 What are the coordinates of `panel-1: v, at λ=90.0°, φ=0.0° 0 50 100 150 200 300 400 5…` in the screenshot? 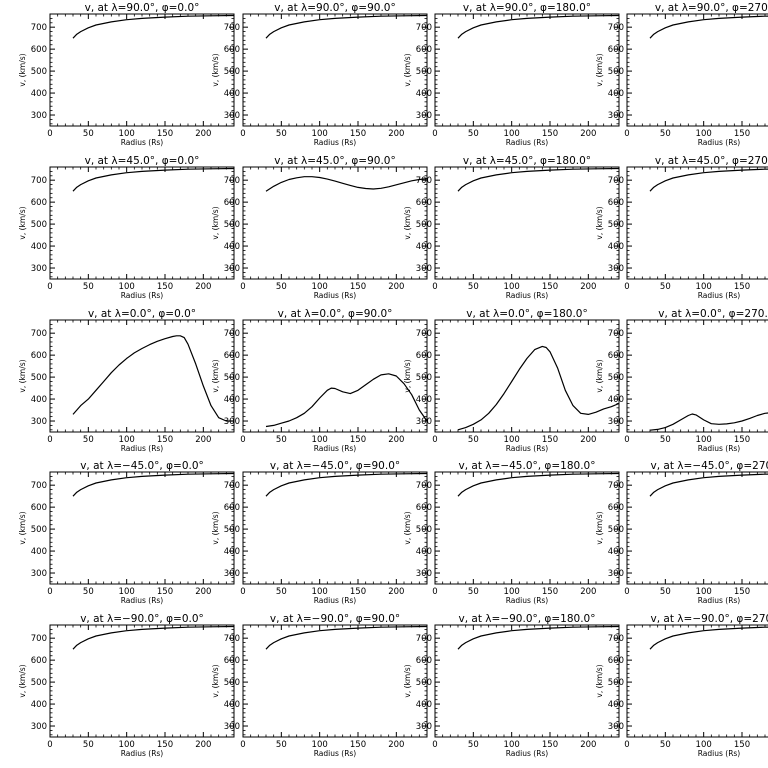 It's located at (126, 74).